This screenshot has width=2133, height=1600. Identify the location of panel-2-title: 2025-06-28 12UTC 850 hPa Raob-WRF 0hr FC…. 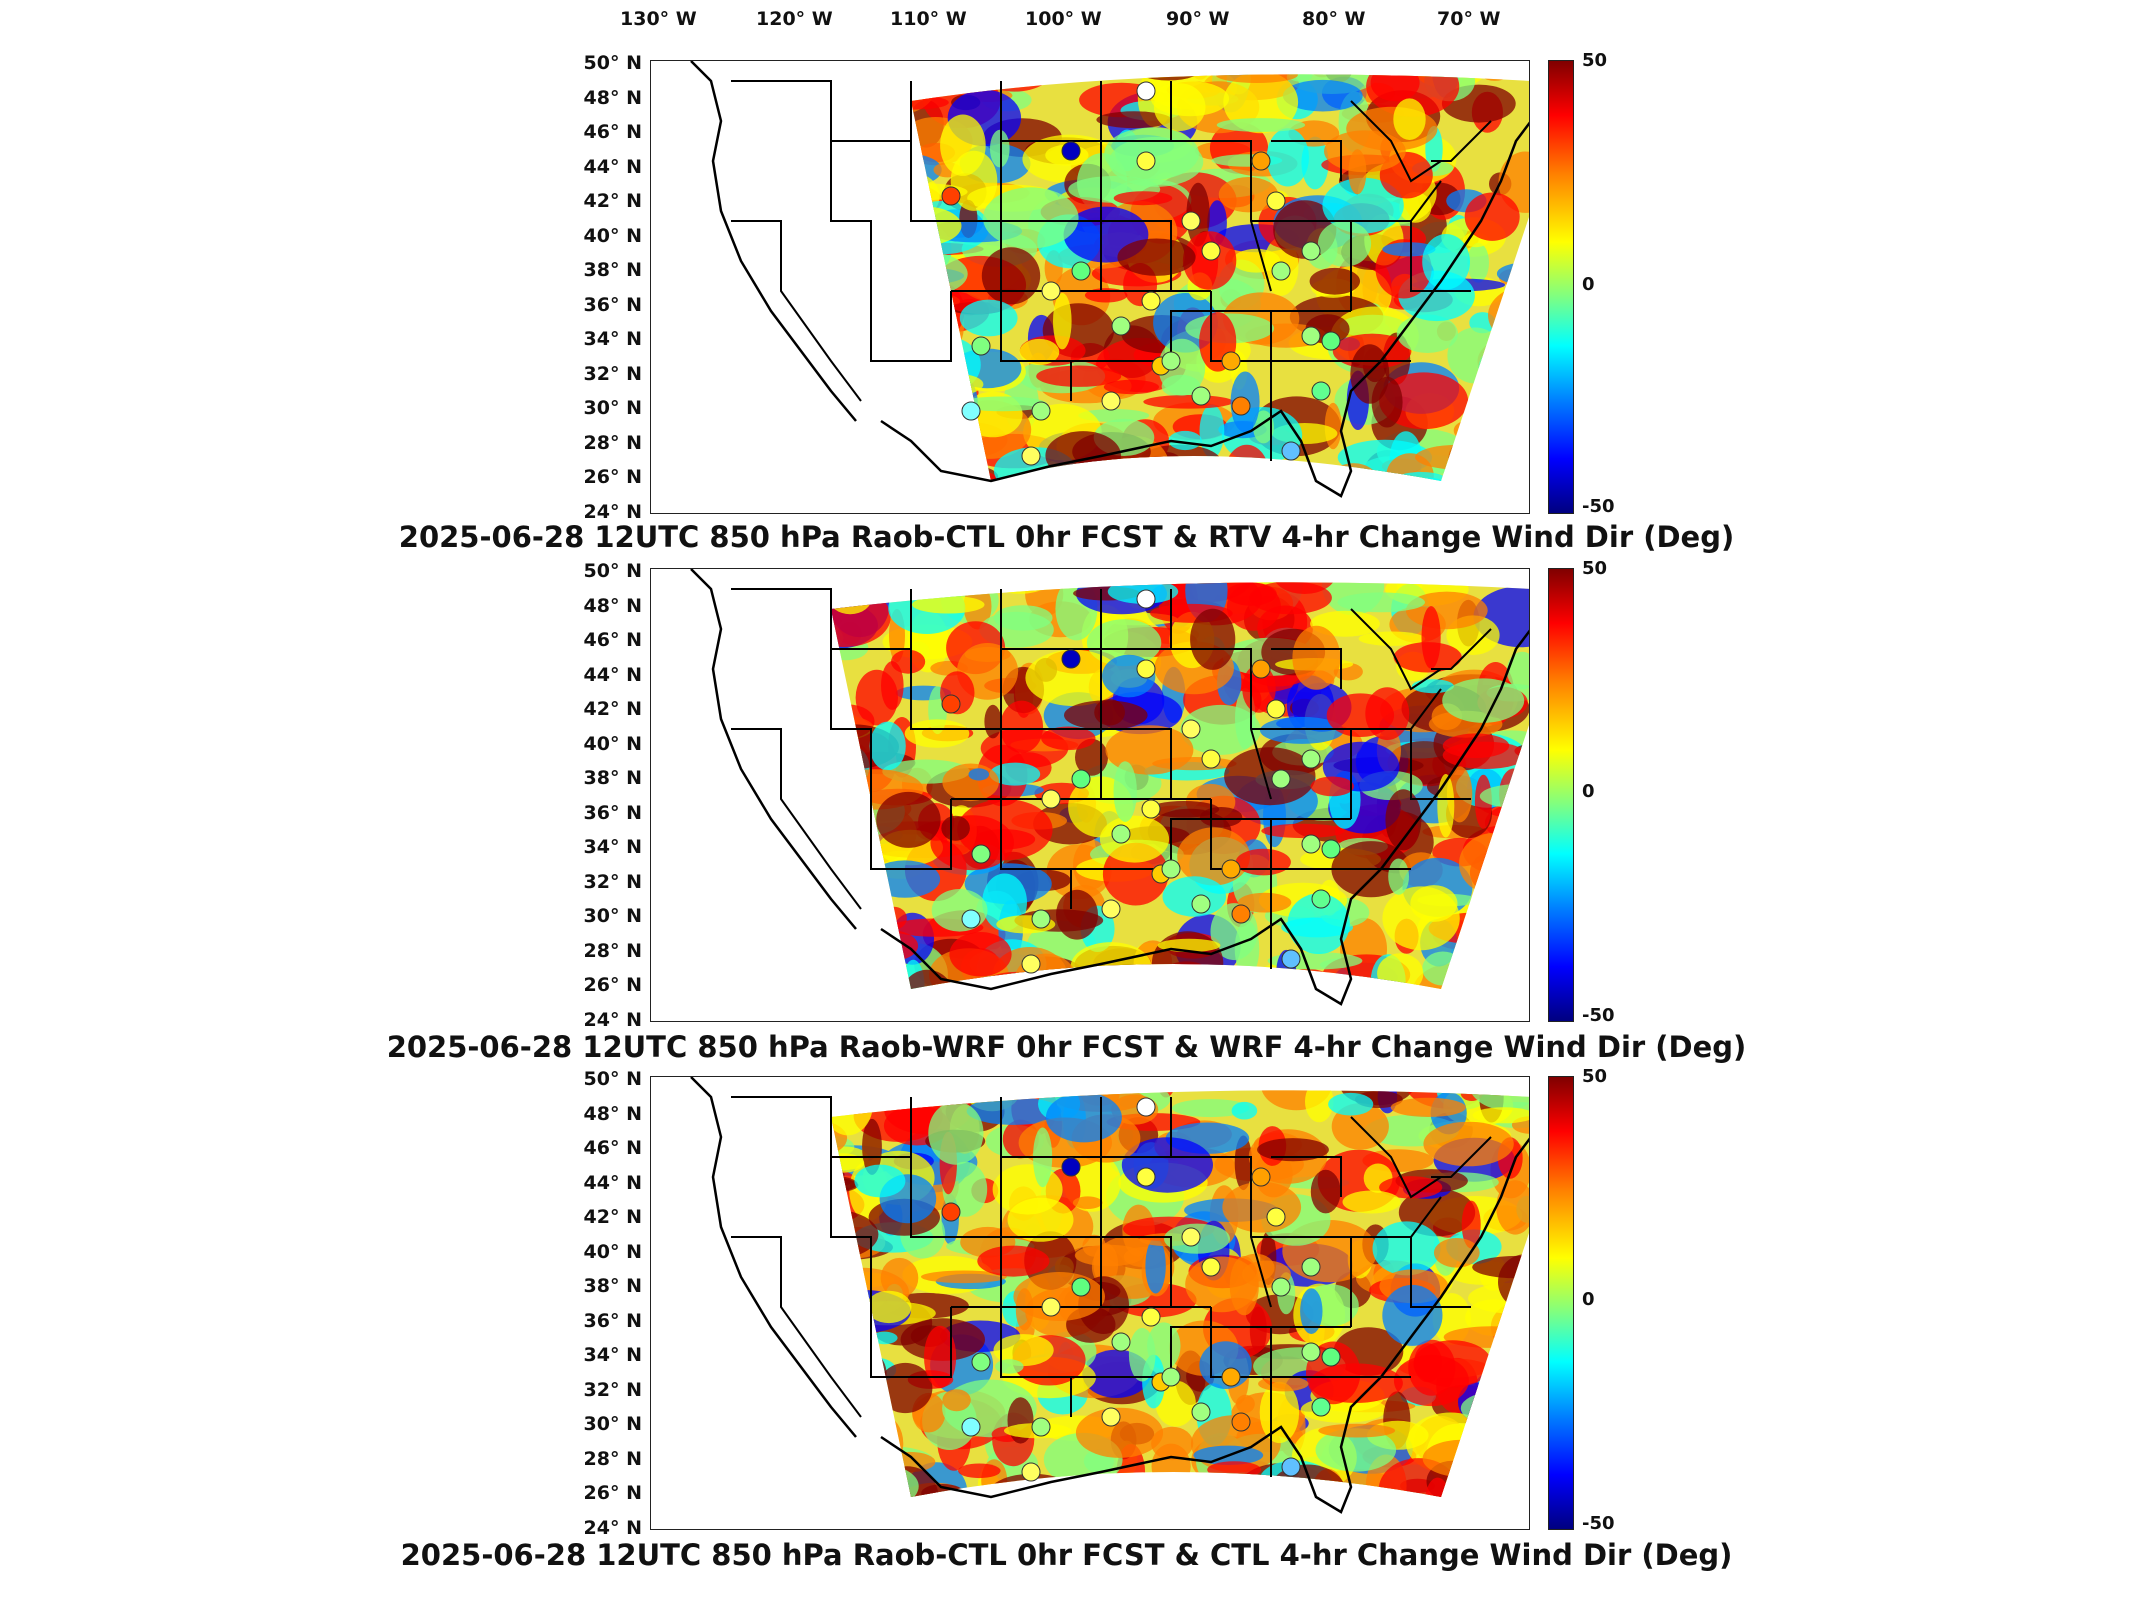
(1066, 1047).